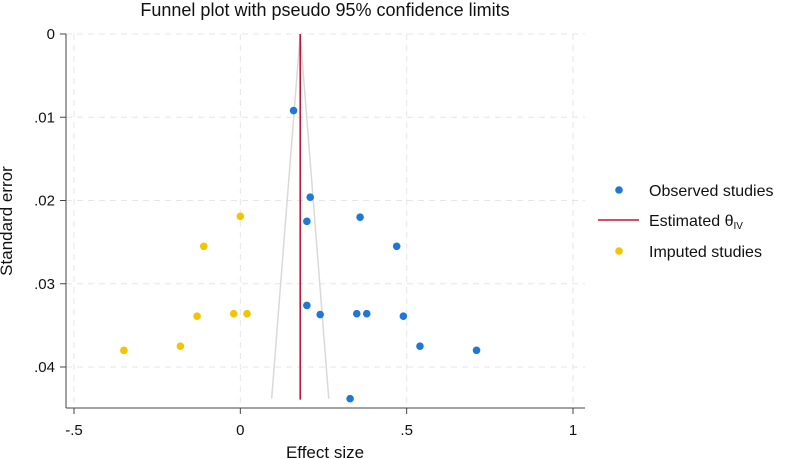 Image resolution: width=786 pixels, height=459 pixels. I want to click on y-ticks: 0 .01 .02 .03 .04, so click(50, 201).